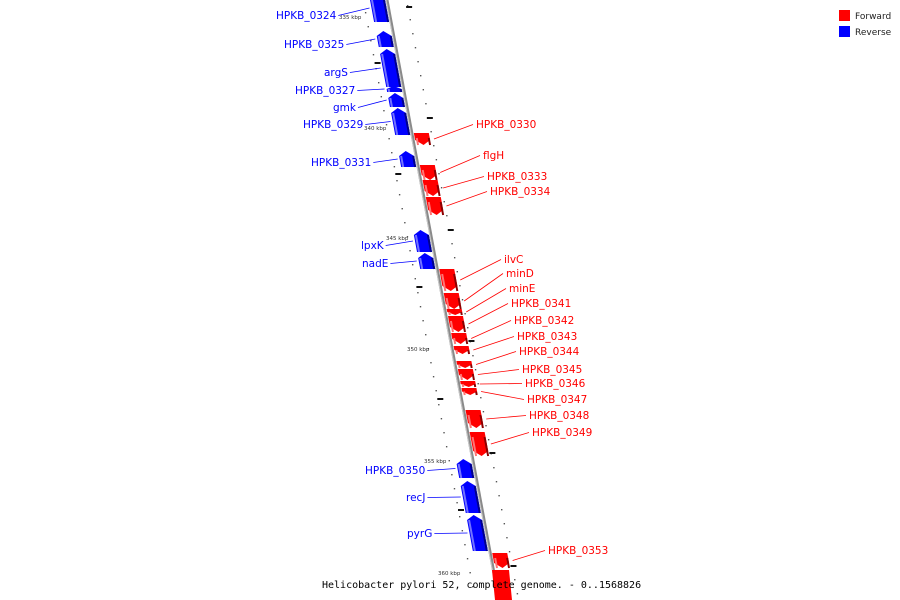 This screenshot has height=600, width=900. Describe the element at coordinates (520, 192) in the screenshot. I see `gene-label: HPKB_0334` at that location.